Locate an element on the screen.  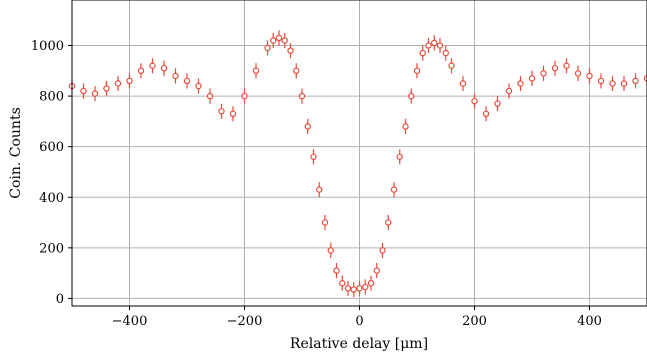
y-tick-label: 1000 is located at coordinates (47, 46).